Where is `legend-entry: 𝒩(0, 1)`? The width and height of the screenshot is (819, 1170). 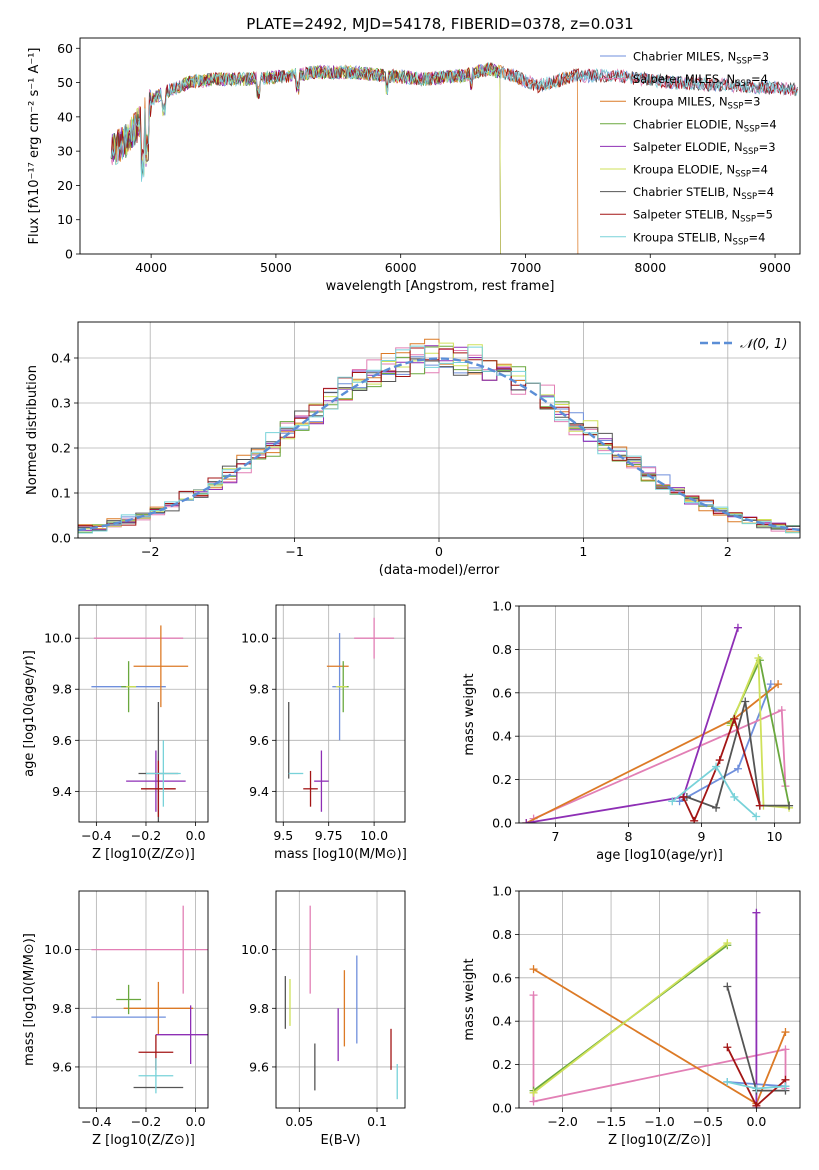
legend-entry: 𝒩(0, 1) is located at coordinates (763, 344).